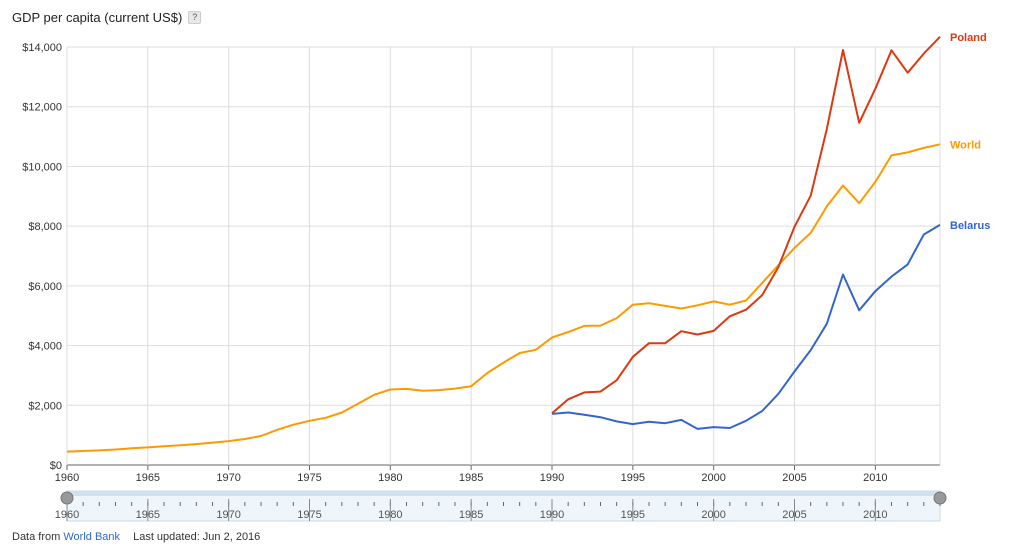  Describe the element at coordinates (97, 17) in the screenshot. I see `chart-title: GDP per capita (current US$)` at that location.